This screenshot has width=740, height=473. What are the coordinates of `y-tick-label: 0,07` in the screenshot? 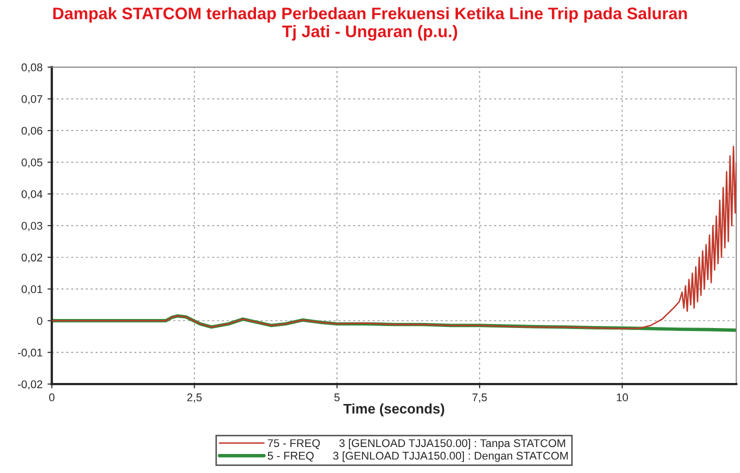 It's located at (32, 99).